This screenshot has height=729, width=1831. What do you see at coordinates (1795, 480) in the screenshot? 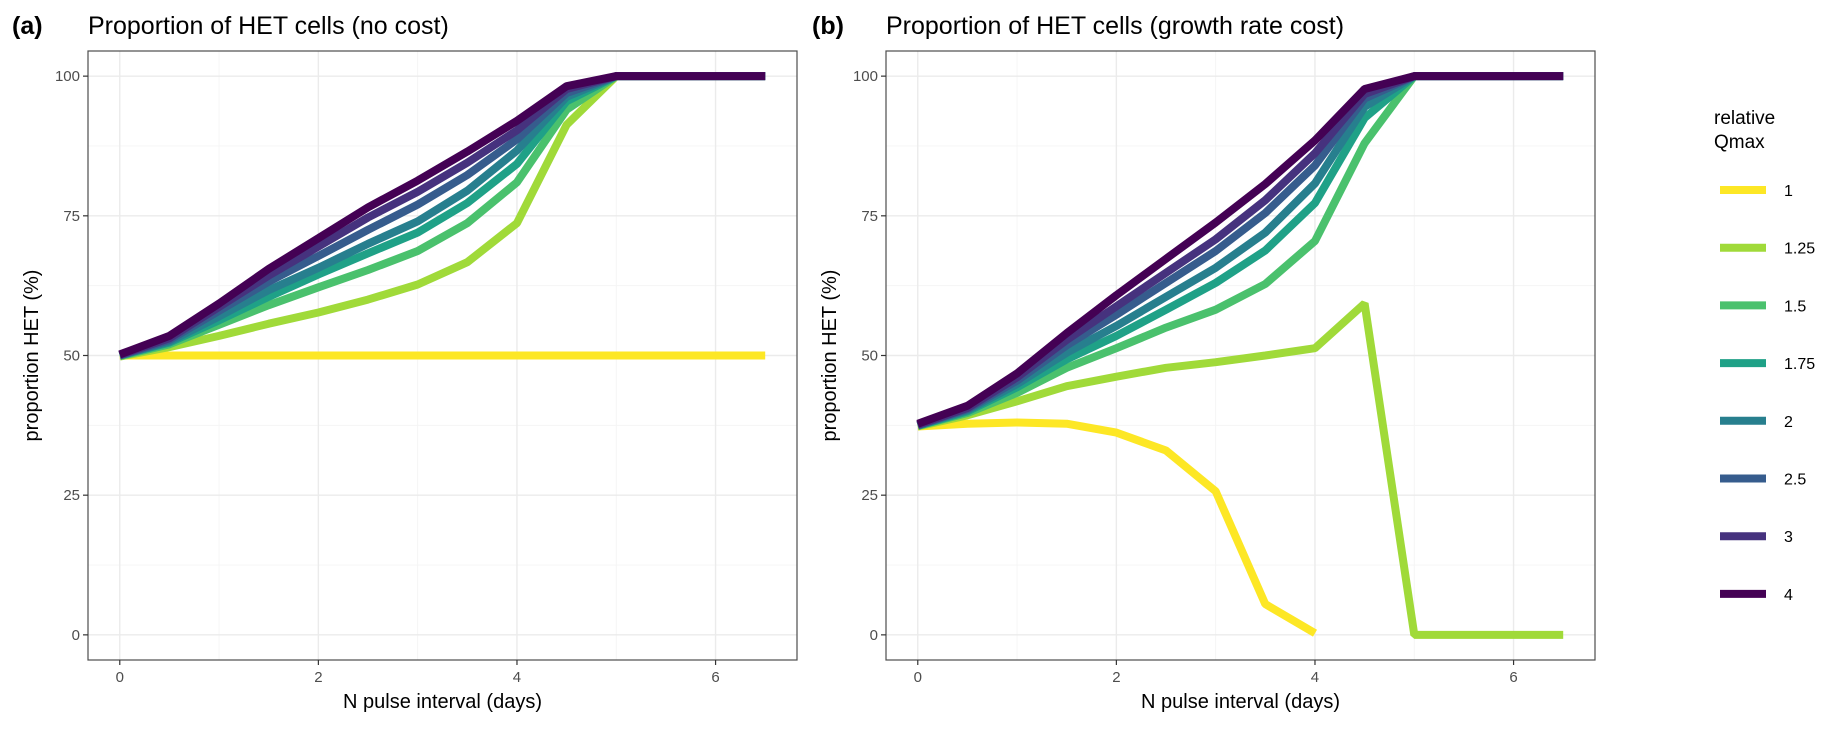
I see `legend-label: 2.5` at bounding box center [1795, 480].